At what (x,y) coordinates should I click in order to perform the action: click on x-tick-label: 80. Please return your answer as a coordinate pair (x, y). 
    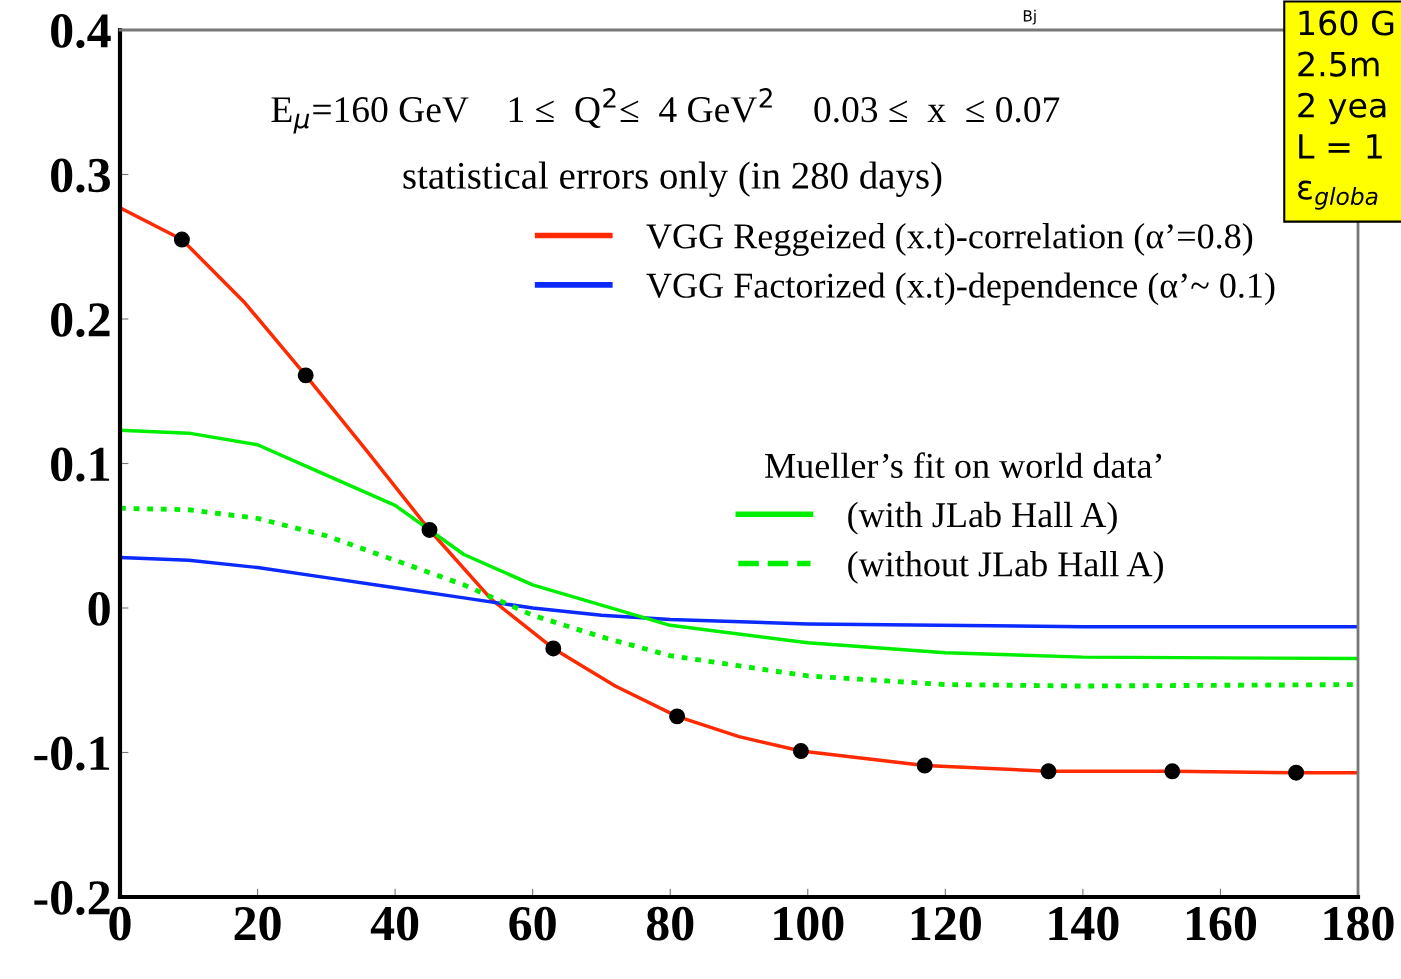
    Looking at the image, I should click on (670, 923).